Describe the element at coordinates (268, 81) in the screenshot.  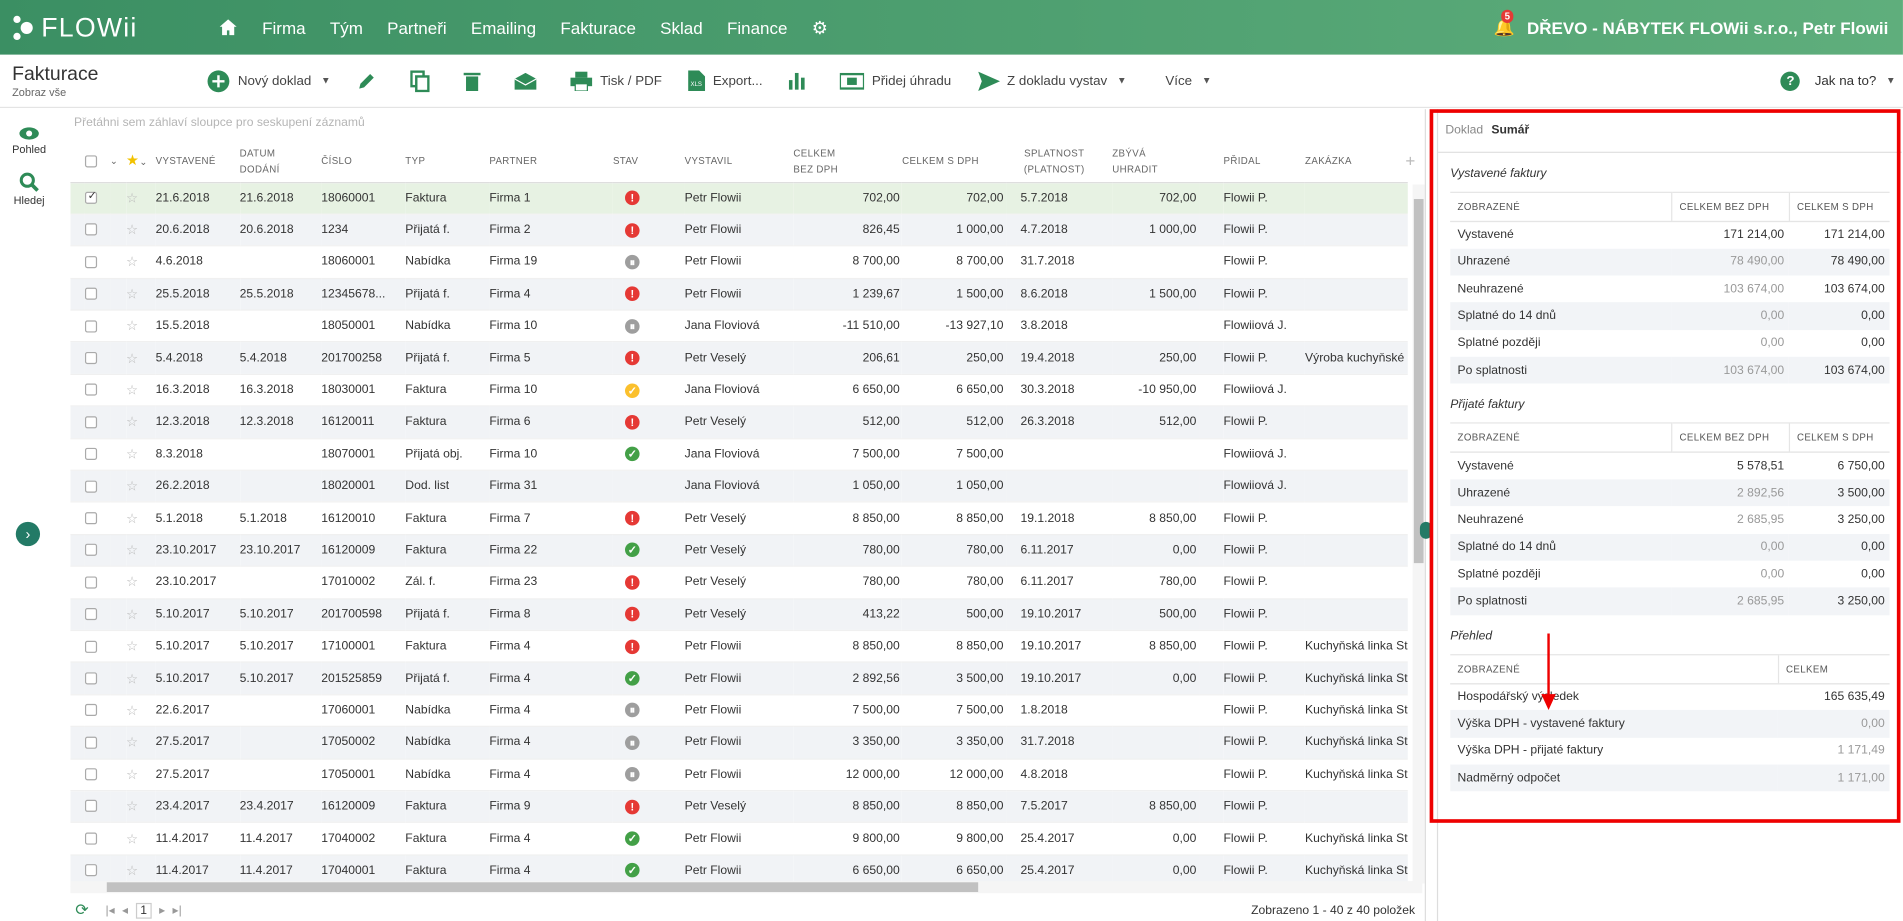
I see `new-document-button: Nový doklad ▼` at that location.